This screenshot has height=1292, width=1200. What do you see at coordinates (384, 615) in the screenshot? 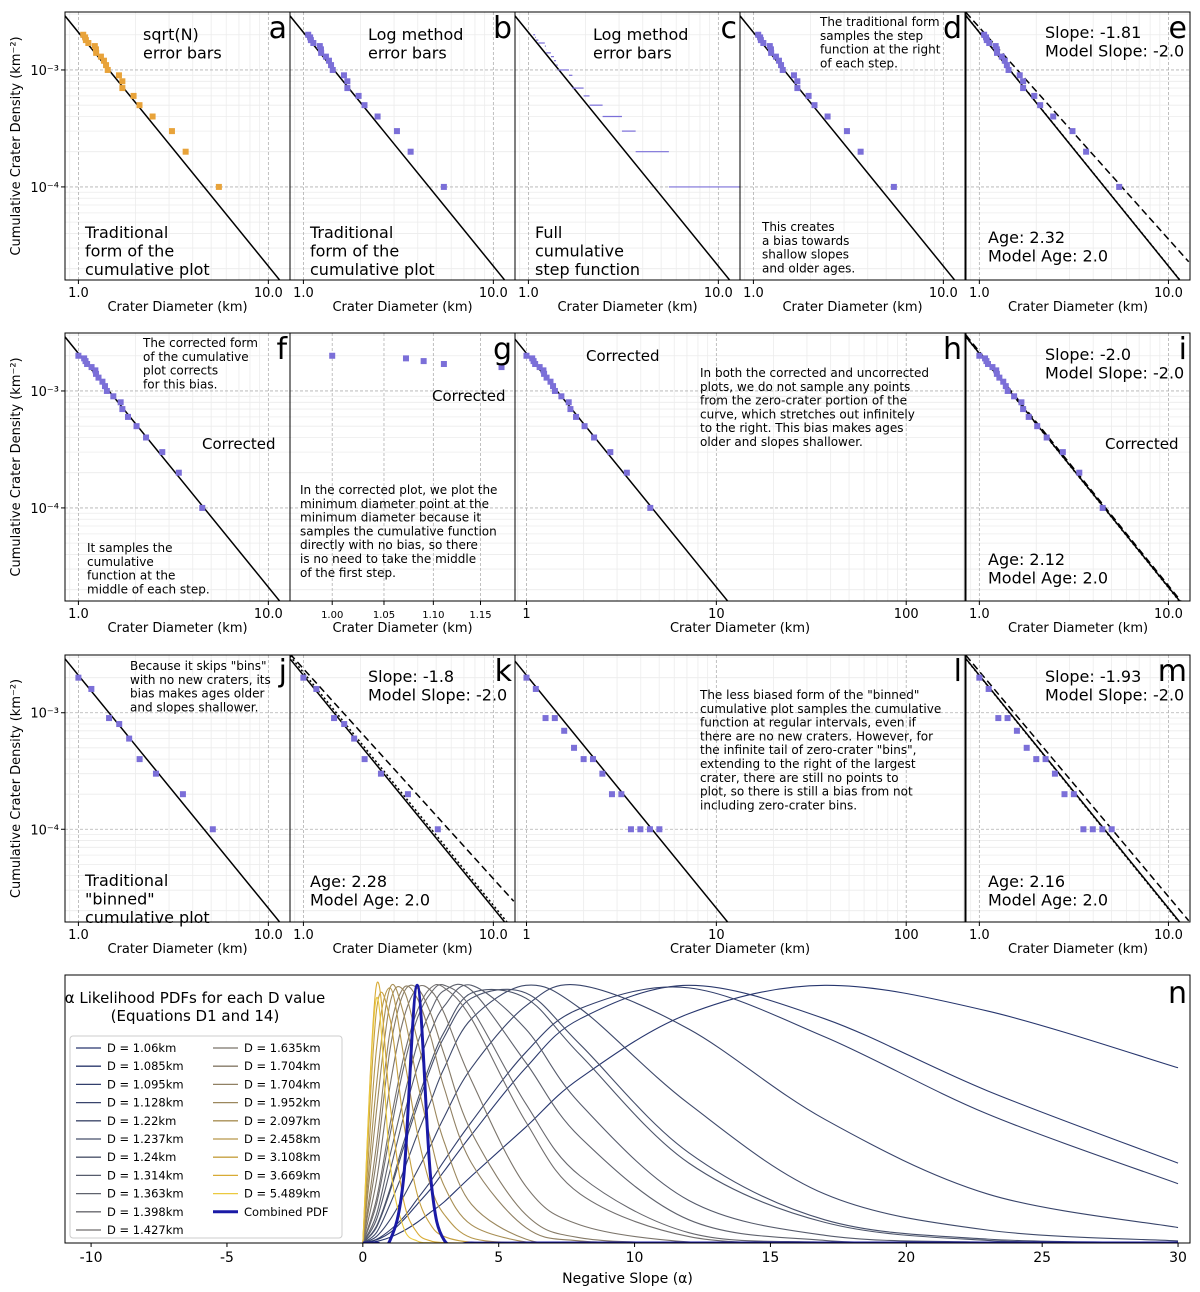
I see `x-tick-label: 1.05` at bounding box center [384, 615].